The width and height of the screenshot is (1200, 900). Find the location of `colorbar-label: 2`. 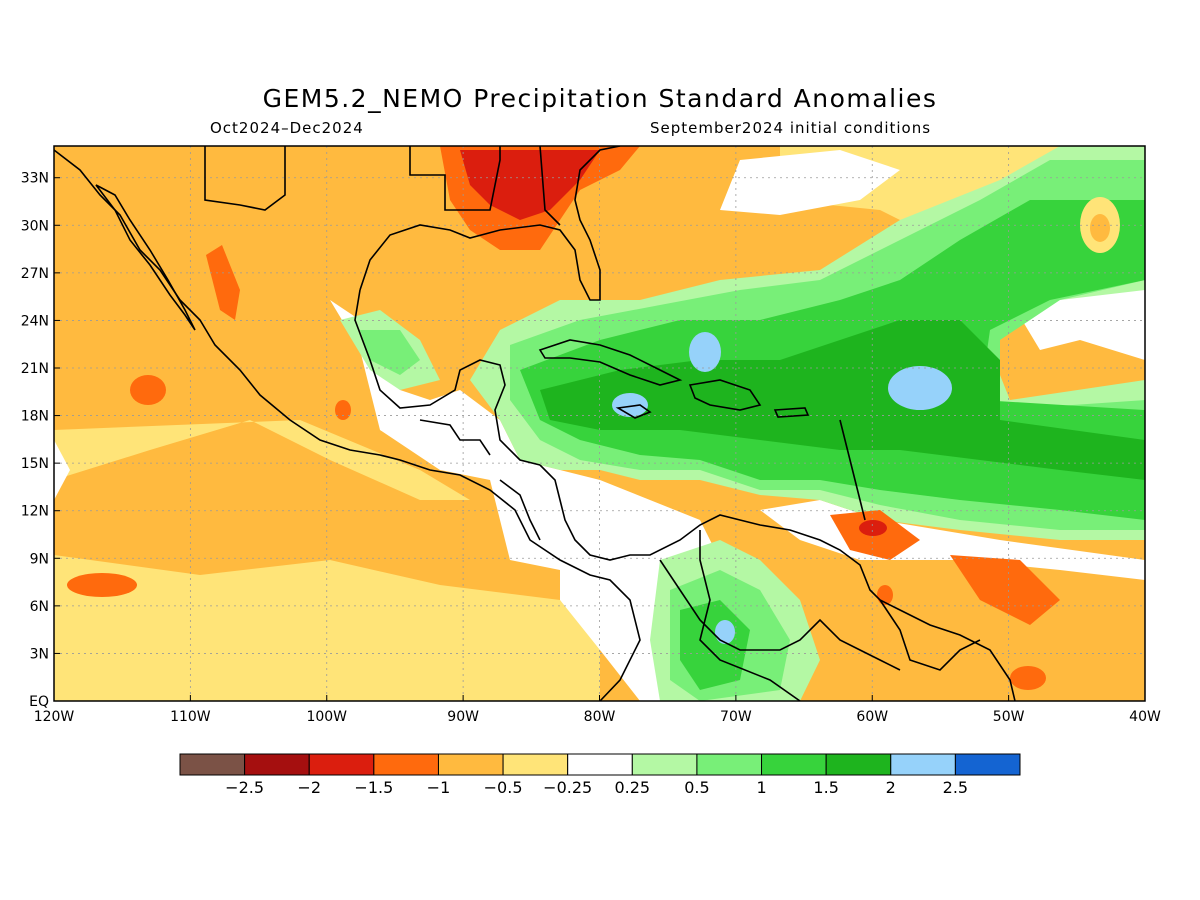

colorbar-label: 2 is located at coordinates (891, 787).